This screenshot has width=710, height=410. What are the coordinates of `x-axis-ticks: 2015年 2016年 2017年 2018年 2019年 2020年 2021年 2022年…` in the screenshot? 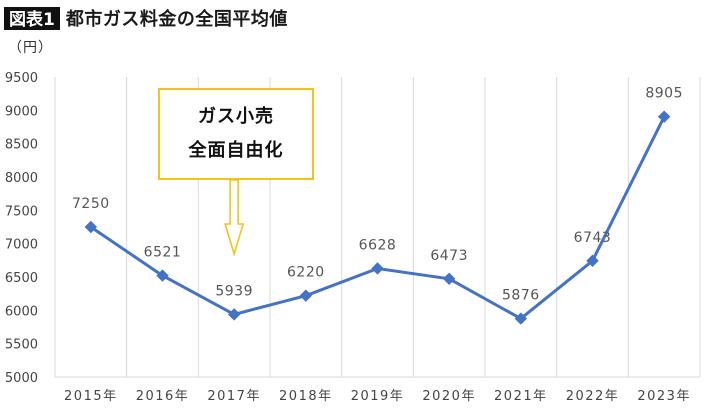 It's located at (377, 396).